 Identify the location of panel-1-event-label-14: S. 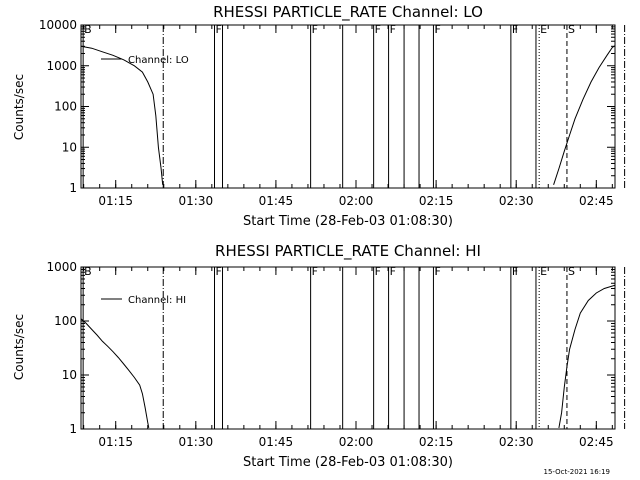
(571, 271).